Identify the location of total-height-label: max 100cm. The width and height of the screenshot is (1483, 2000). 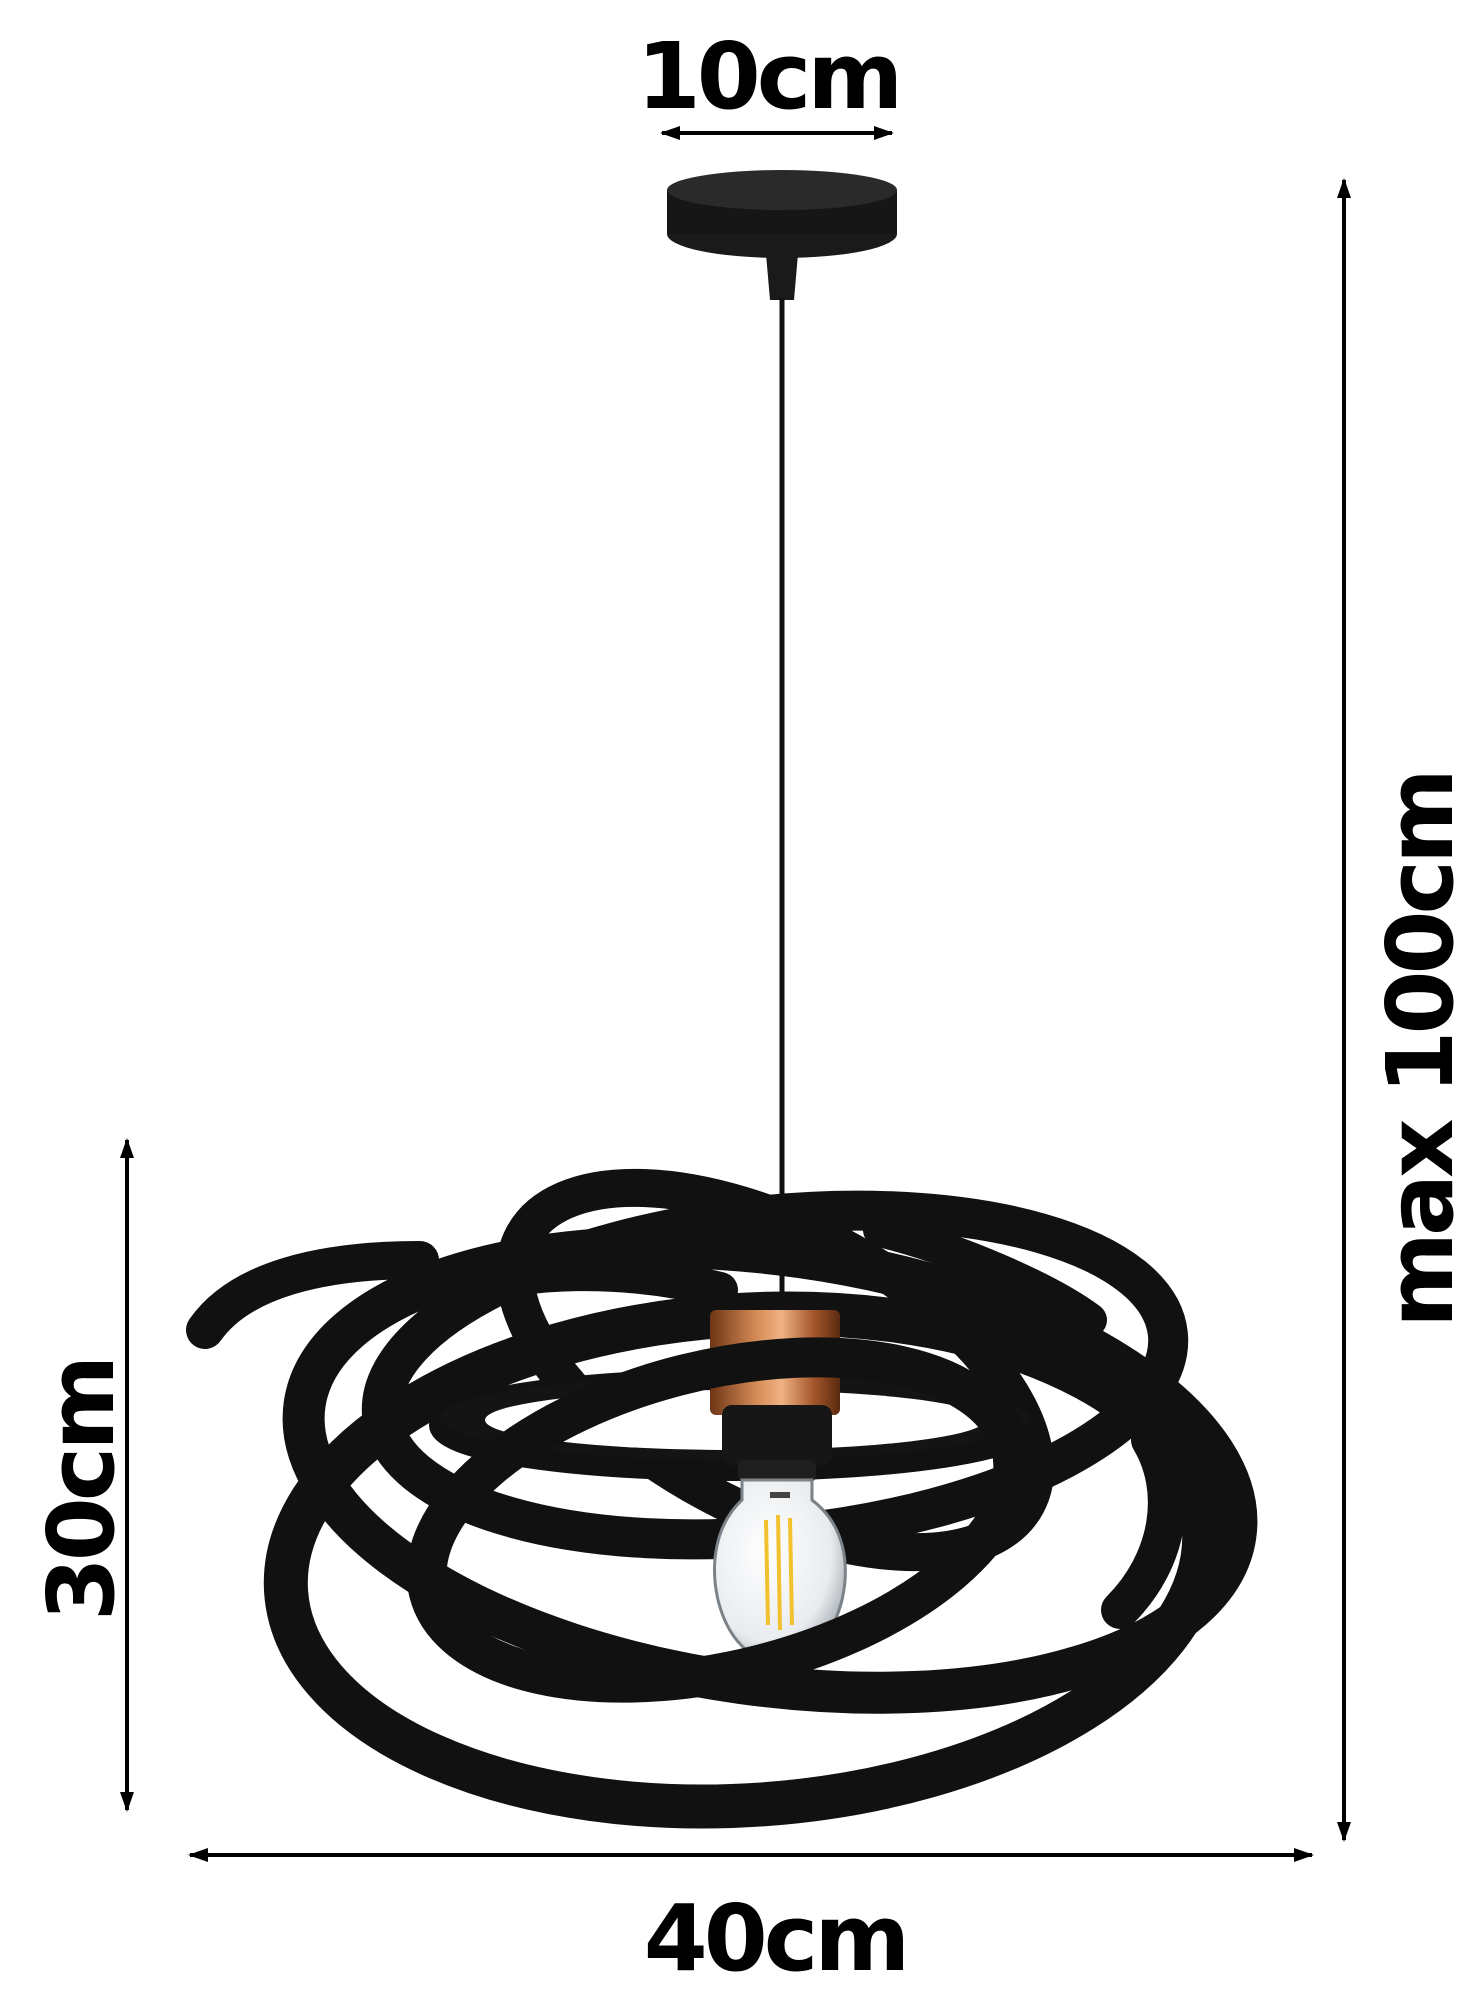
(1420, 1050).